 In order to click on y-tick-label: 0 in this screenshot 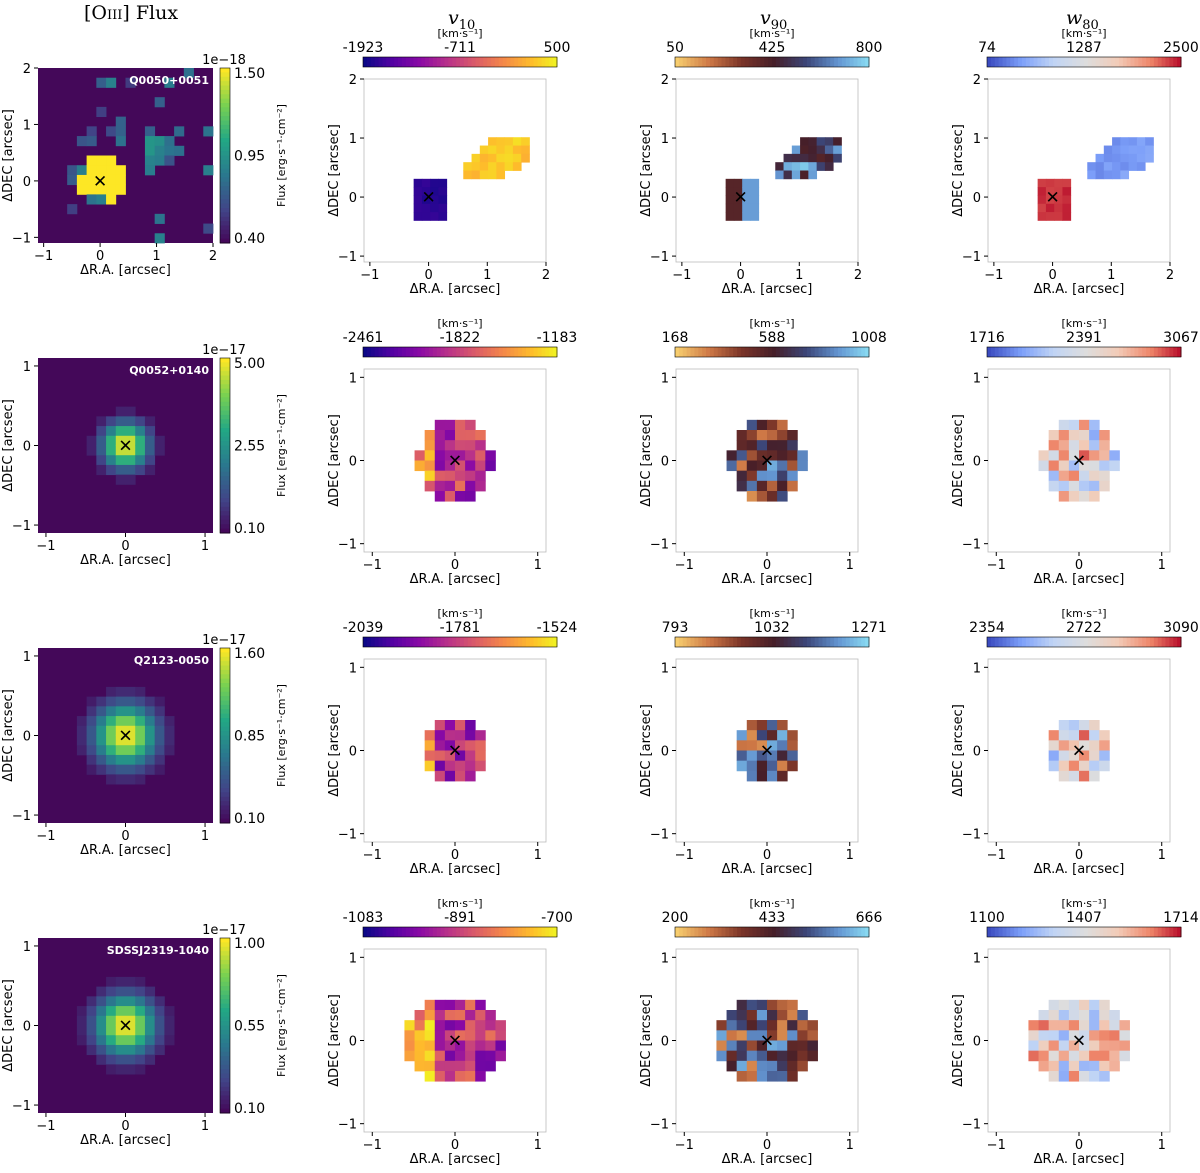, I will do `click(665, 198)`.